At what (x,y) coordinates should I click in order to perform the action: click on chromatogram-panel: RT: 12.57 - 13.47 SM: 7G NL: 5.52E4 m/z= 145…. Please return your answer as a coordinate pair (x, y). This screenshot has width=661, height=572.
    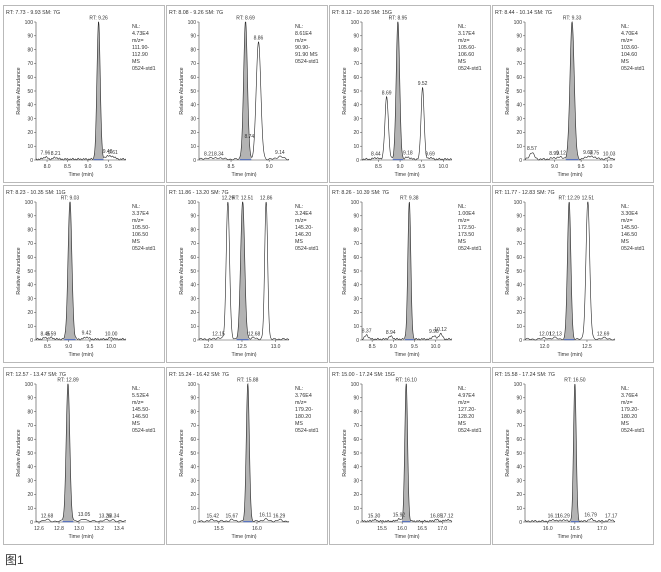
    Looking at the image, I should click on (84, 456).